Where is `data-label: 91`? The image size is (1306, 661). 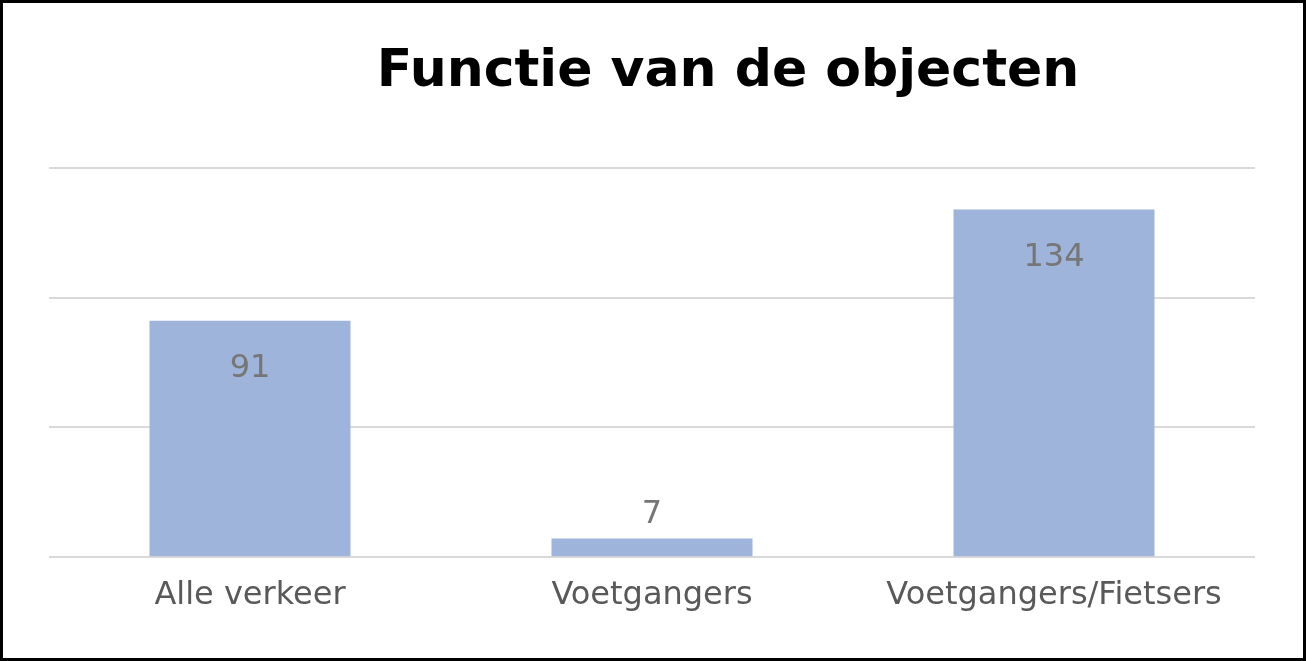
data-label: 91 is located at coordinates (250, 366).